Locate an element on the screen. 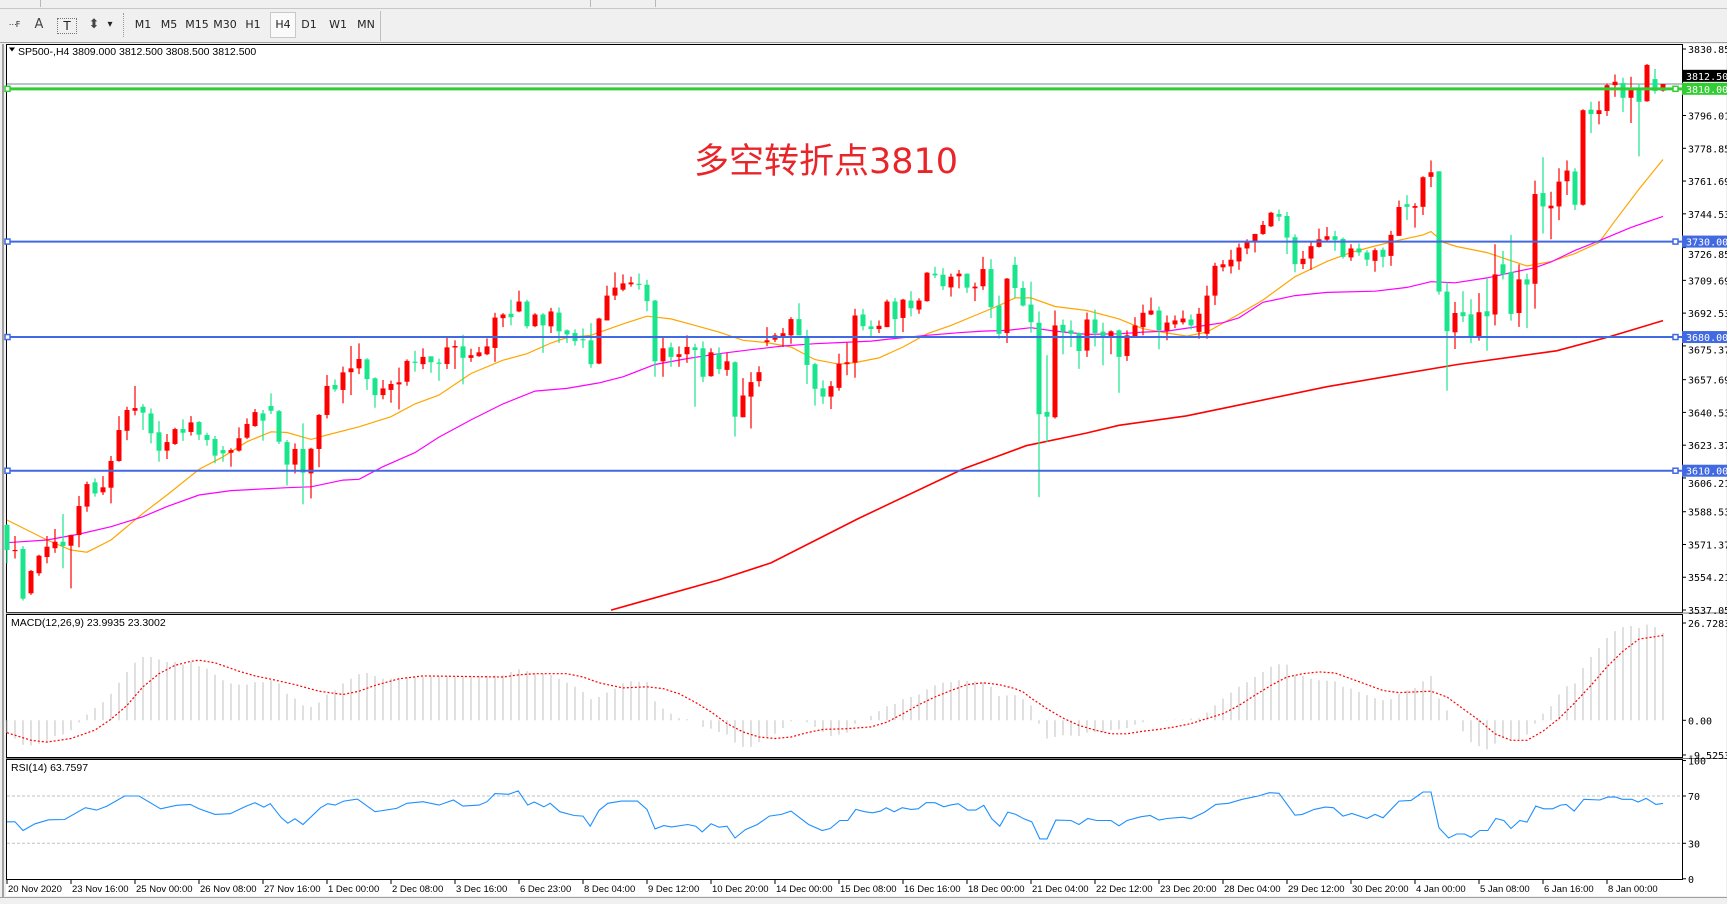 The image size is (1727, 904). toolbar-grip is located at coordinates (124, 25).